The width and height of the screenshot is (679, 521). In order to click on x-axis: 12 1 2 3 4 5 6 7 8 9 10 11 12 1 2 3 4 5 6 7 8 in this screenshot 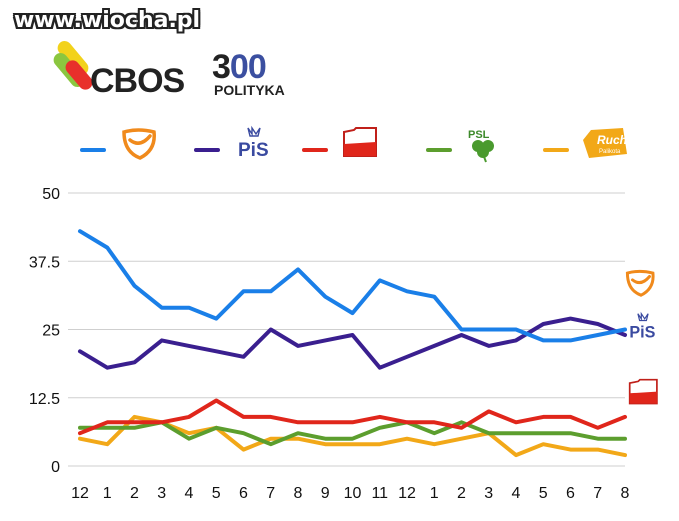, I will do `click(350, 493)`.